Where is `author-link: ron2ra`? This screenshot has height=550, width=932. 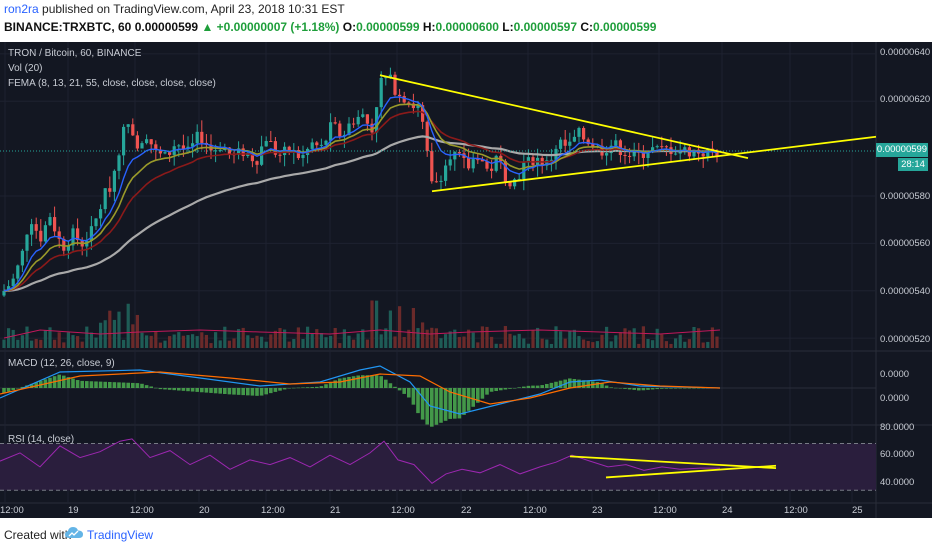
author-link: ron2ra is located at coordinates (21, 9).